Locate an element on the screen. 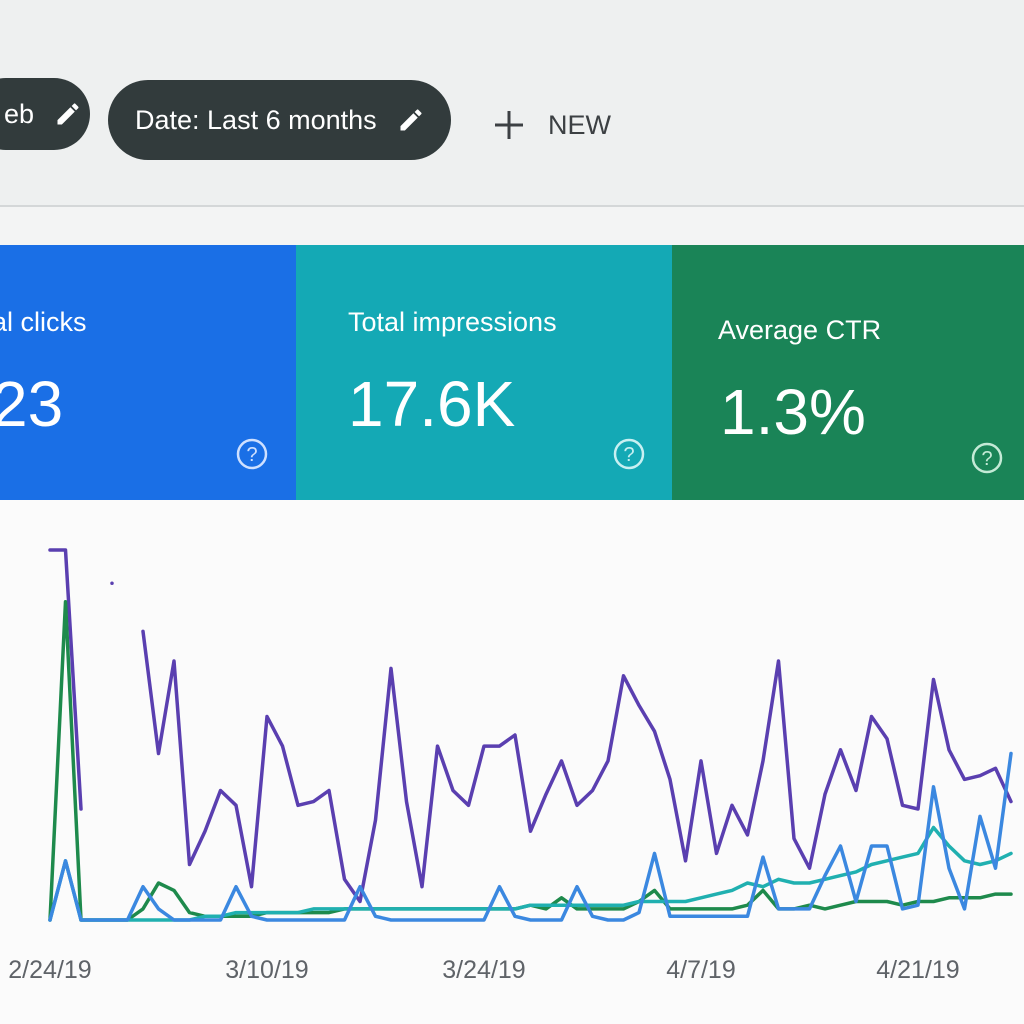 The image size is (1024, 1024). metric-card: Average CTR 1.3% ? is located at coordinates (848, 372).